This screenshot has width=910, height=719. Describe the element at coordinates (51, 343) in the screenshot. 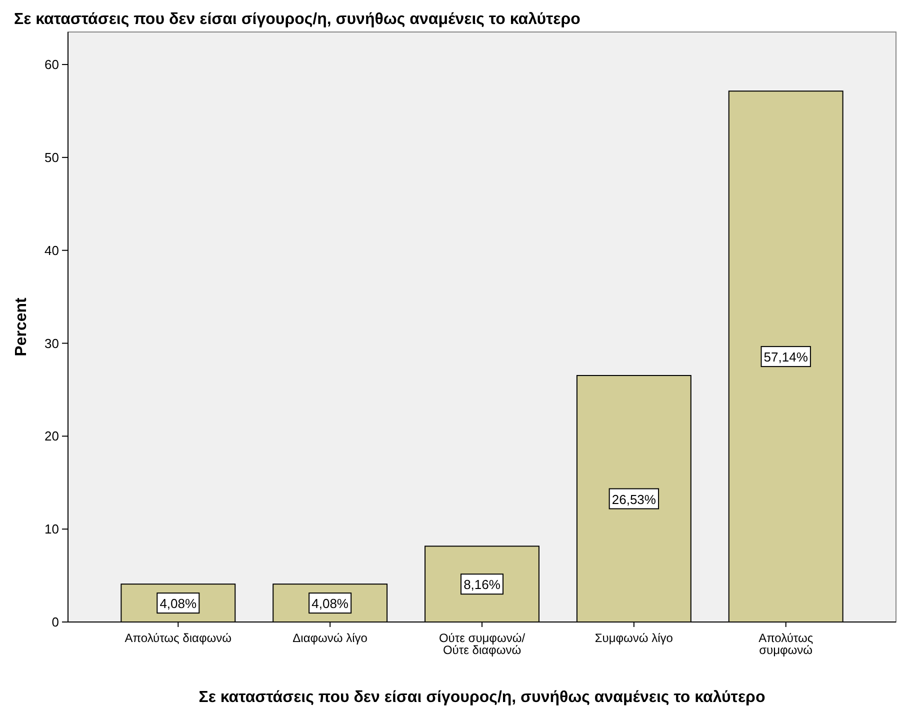

I see `y-tick-label: 30` at that location.